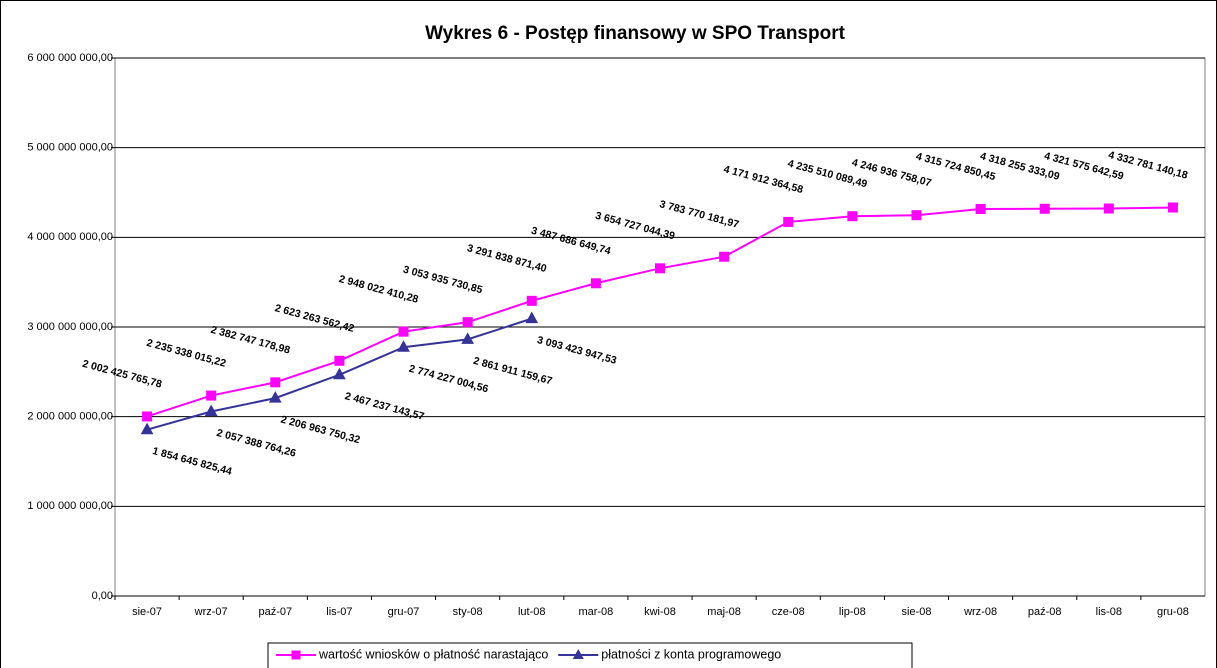 The height and width of the screenshot is (668, 1217). Describe the element at coordinates (1045, 612) in the screenshot. I see `x-tick-label: paź-08` at that location.